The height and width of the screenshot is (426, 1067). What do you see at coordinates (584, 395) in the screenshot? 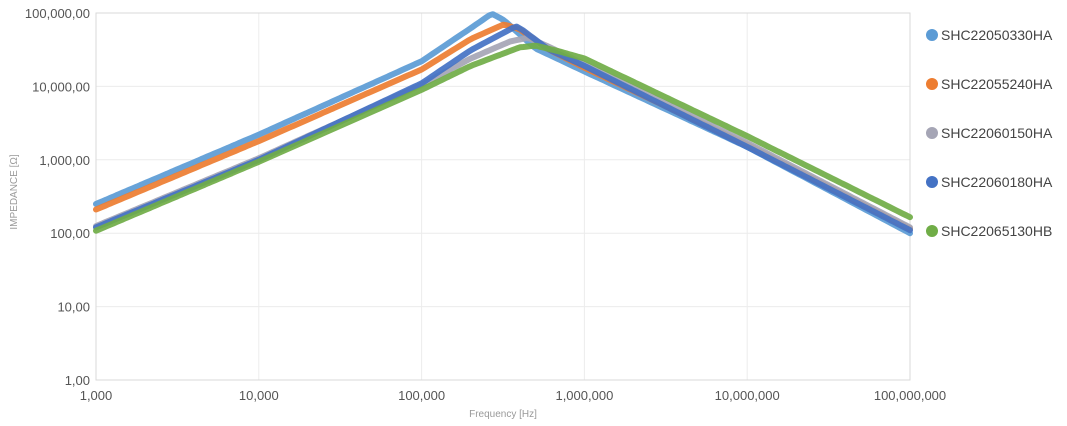
I see `x-tick-label: 1,000,000` at bounding box center [584, 395].